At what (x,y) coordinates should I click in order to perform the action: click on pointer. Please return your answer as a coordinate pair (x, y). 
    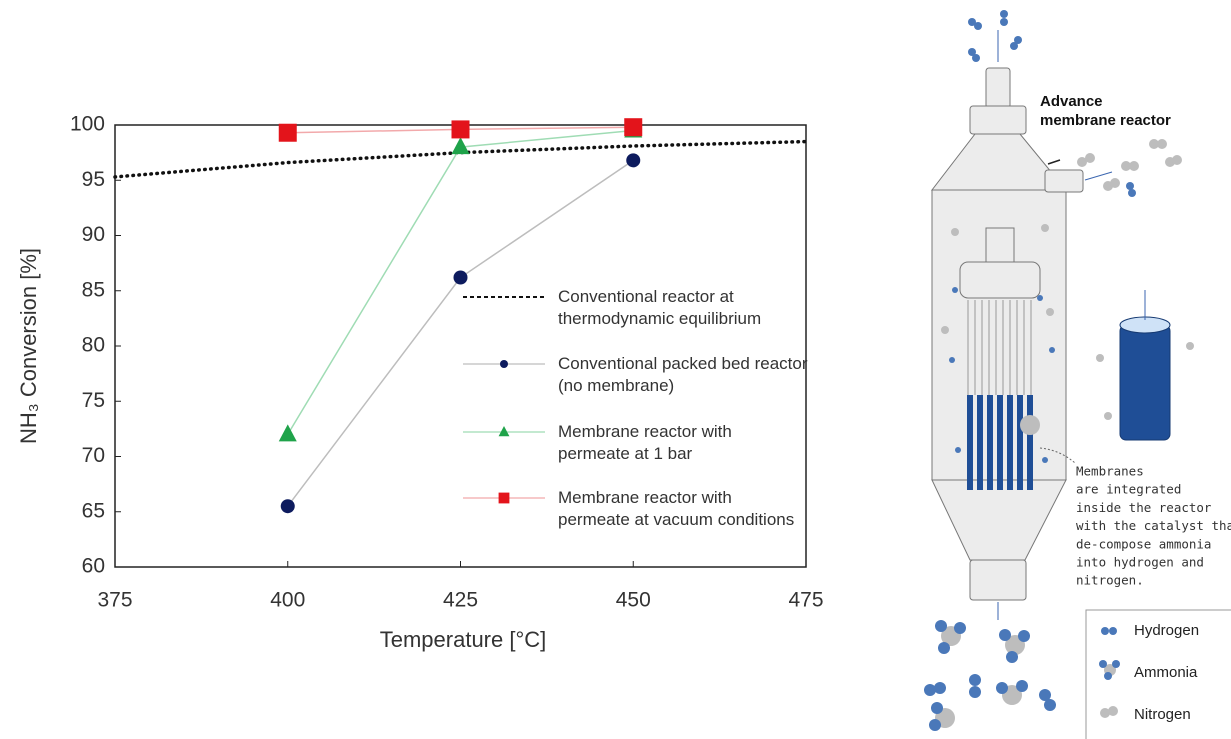
    Looking at the image, I should click on (1054, 162).